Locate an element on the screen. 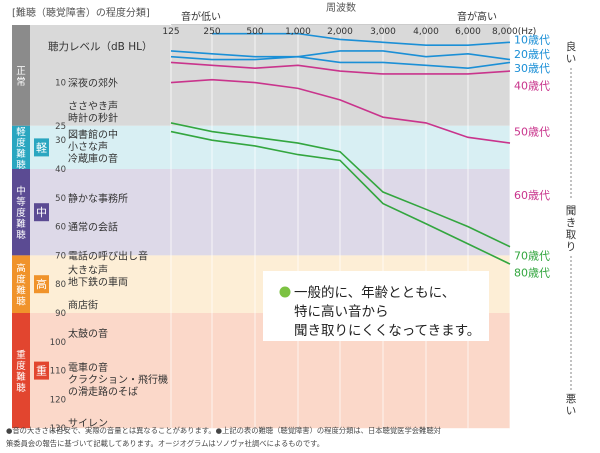  sound-example-label: の滑走路のそば is located at coordinates (103, 391).